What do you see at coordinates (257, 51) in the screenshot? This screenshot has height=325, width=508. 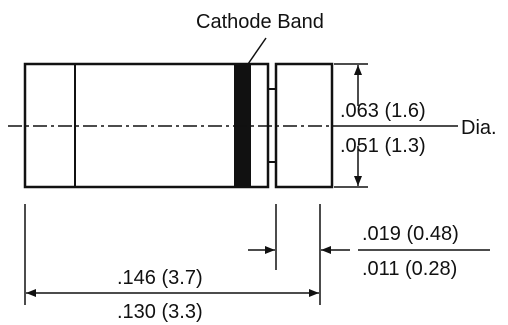 I see `cathode-band-leader` at bounding box center [257, 51].